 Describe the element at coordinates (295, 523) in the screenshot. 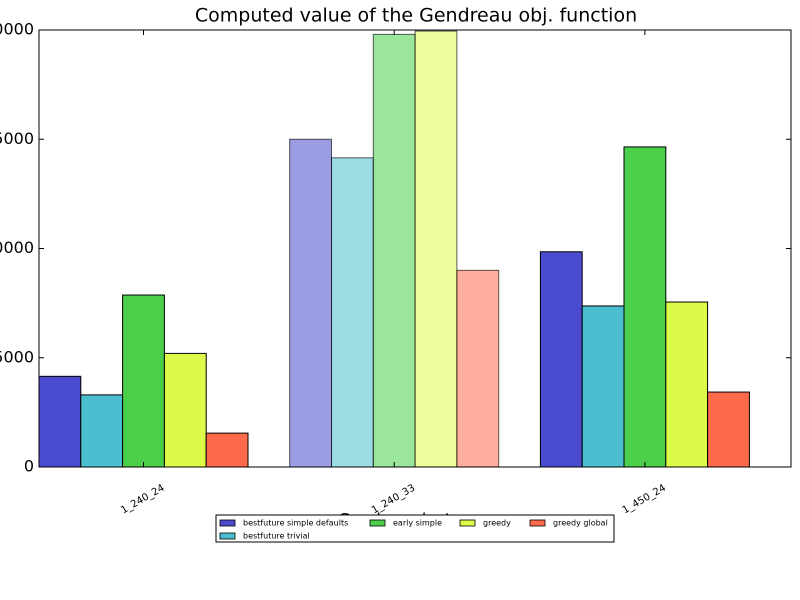

I see `legend-label: bestfuture simple defaults` at that location.